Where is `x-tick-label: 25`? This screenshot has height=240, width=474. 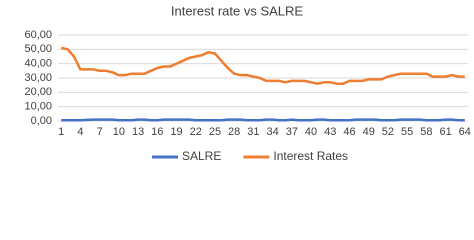 x-tick-label: 25 is located at coordinates (215, 132).